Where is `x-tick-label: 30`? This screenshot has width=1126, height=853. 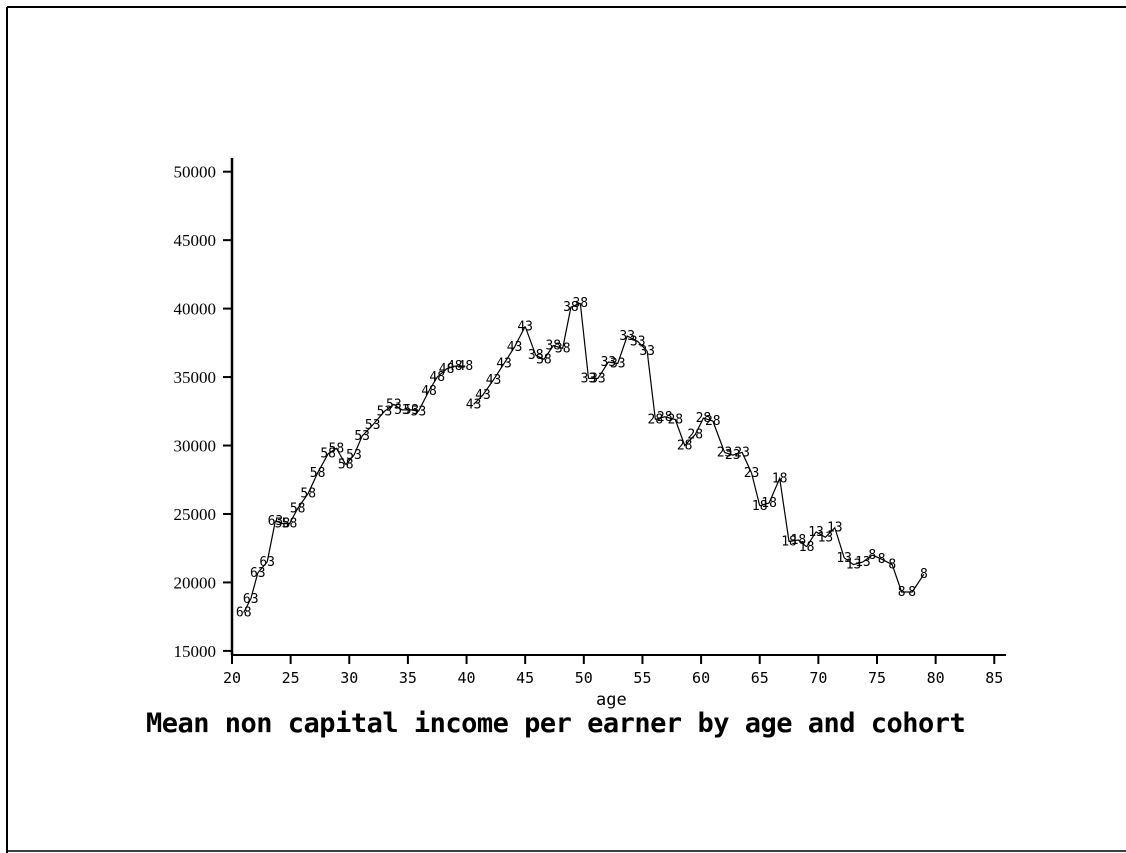
x-tick-label: 30 is located at coordinates (349, 678).